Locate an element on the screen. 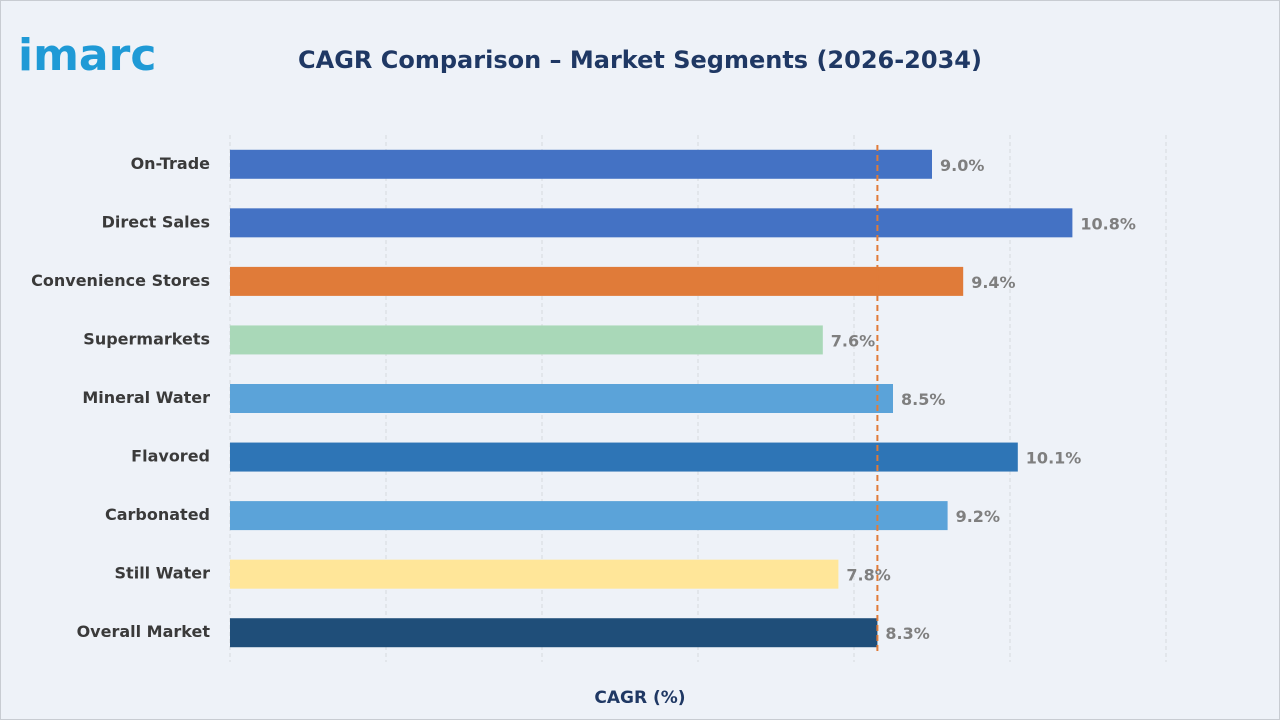 This screenshot has width=1280, height=724. value-label: 10.8% is located at coordinates (1108, 223).